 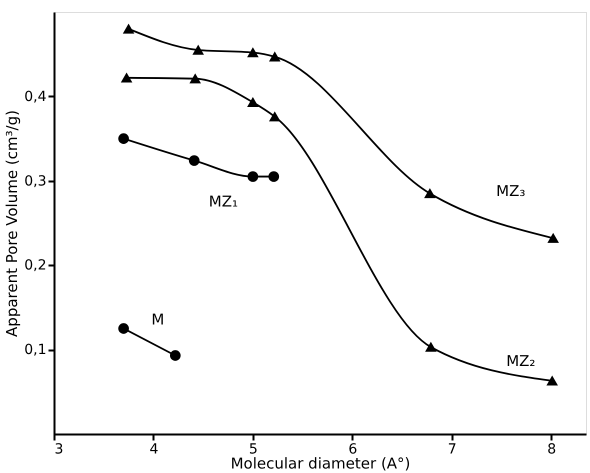 I want to click on annotation: M, so click(x=157, y=319).